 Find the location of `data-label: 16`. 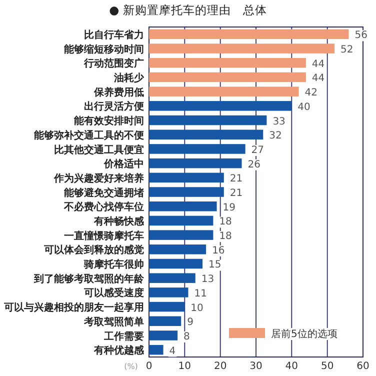

data-label: 16 is located at coordinates (218, 250).